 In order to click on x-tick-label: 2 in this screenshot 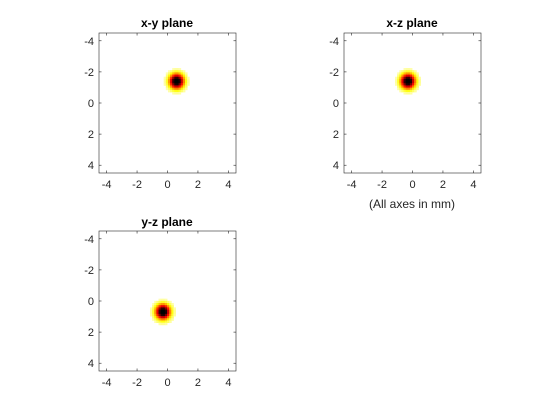, I will do `click(198, 185)`.